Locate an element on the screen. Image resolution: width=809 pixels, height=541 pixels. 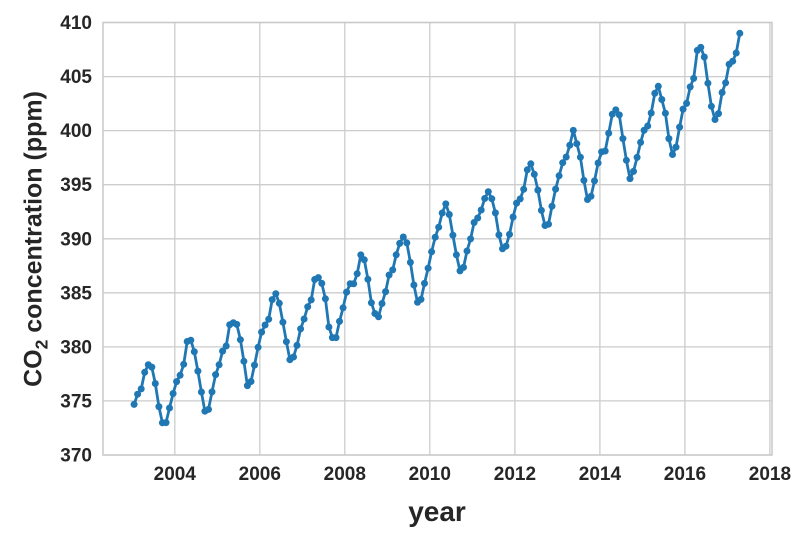
x-tick-label-2018: 2018 is located at coordinates (770, 474).